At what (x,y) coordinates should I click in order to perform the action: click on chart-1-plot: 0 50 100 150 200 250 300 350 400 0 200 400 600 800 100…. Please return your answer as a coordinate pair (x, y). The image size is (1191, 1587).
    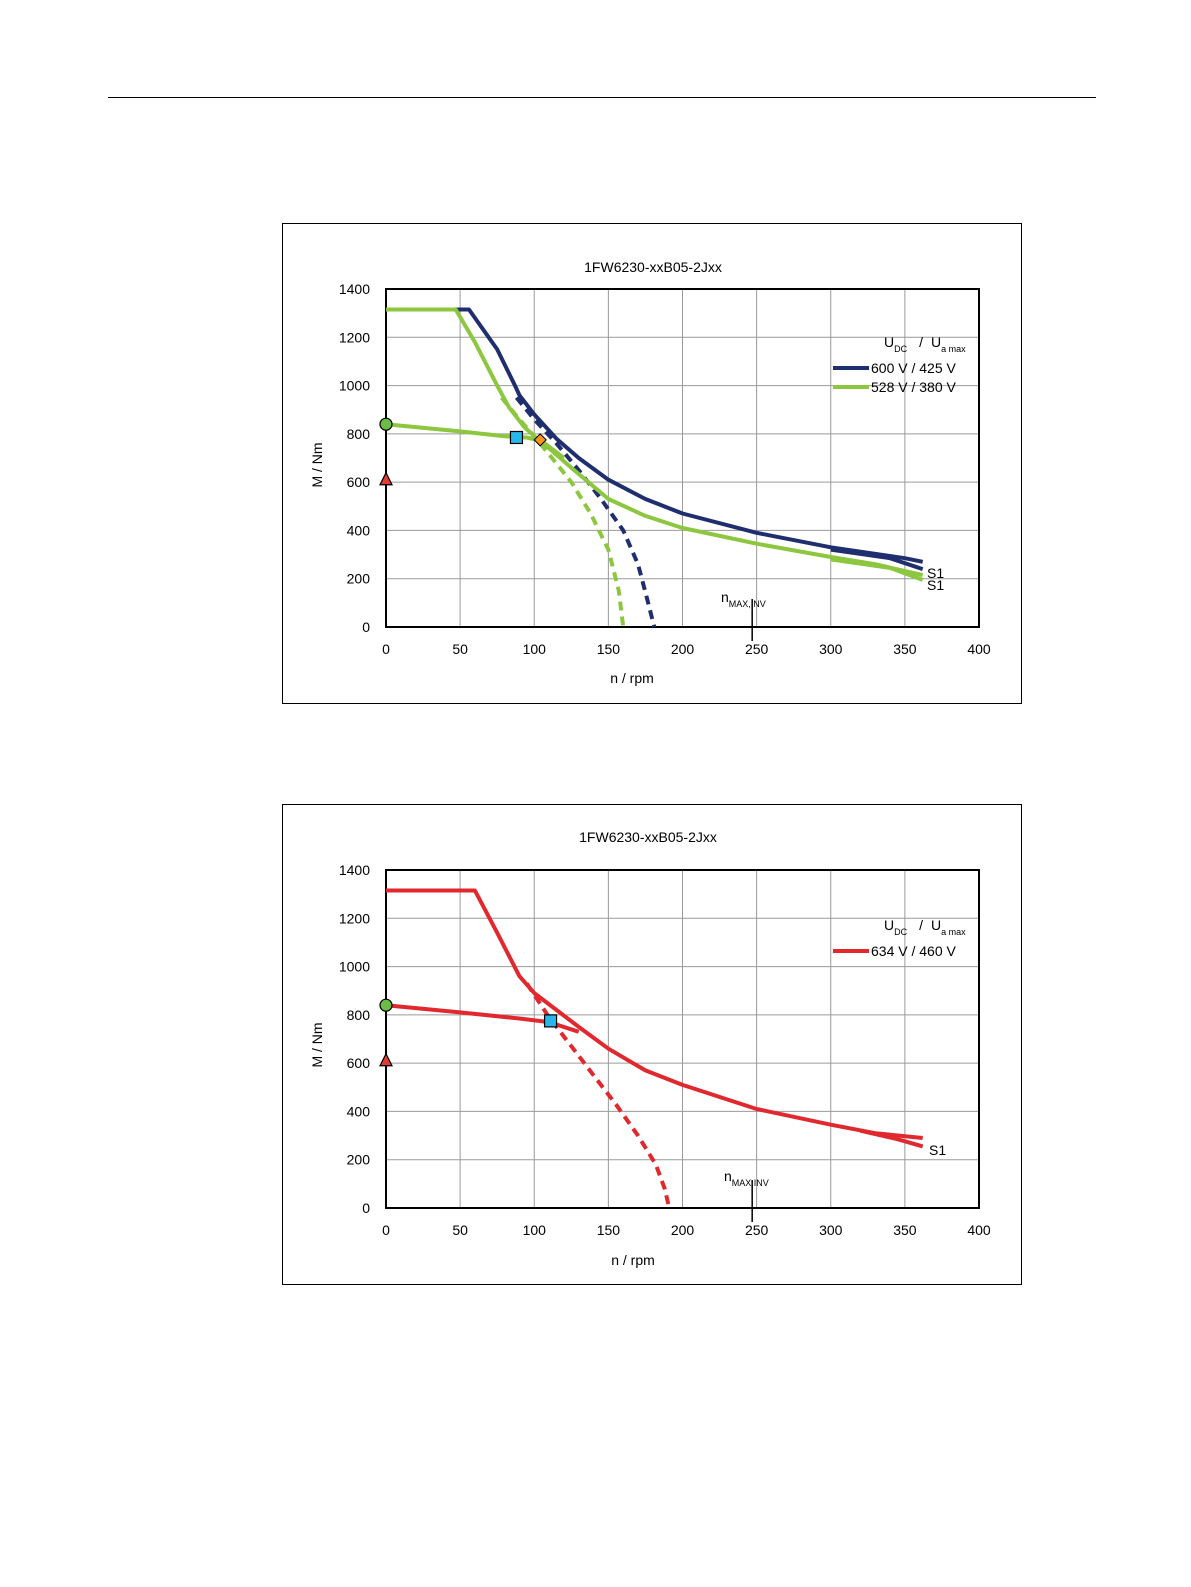
    Looking at the image, I should click on (665, 469).